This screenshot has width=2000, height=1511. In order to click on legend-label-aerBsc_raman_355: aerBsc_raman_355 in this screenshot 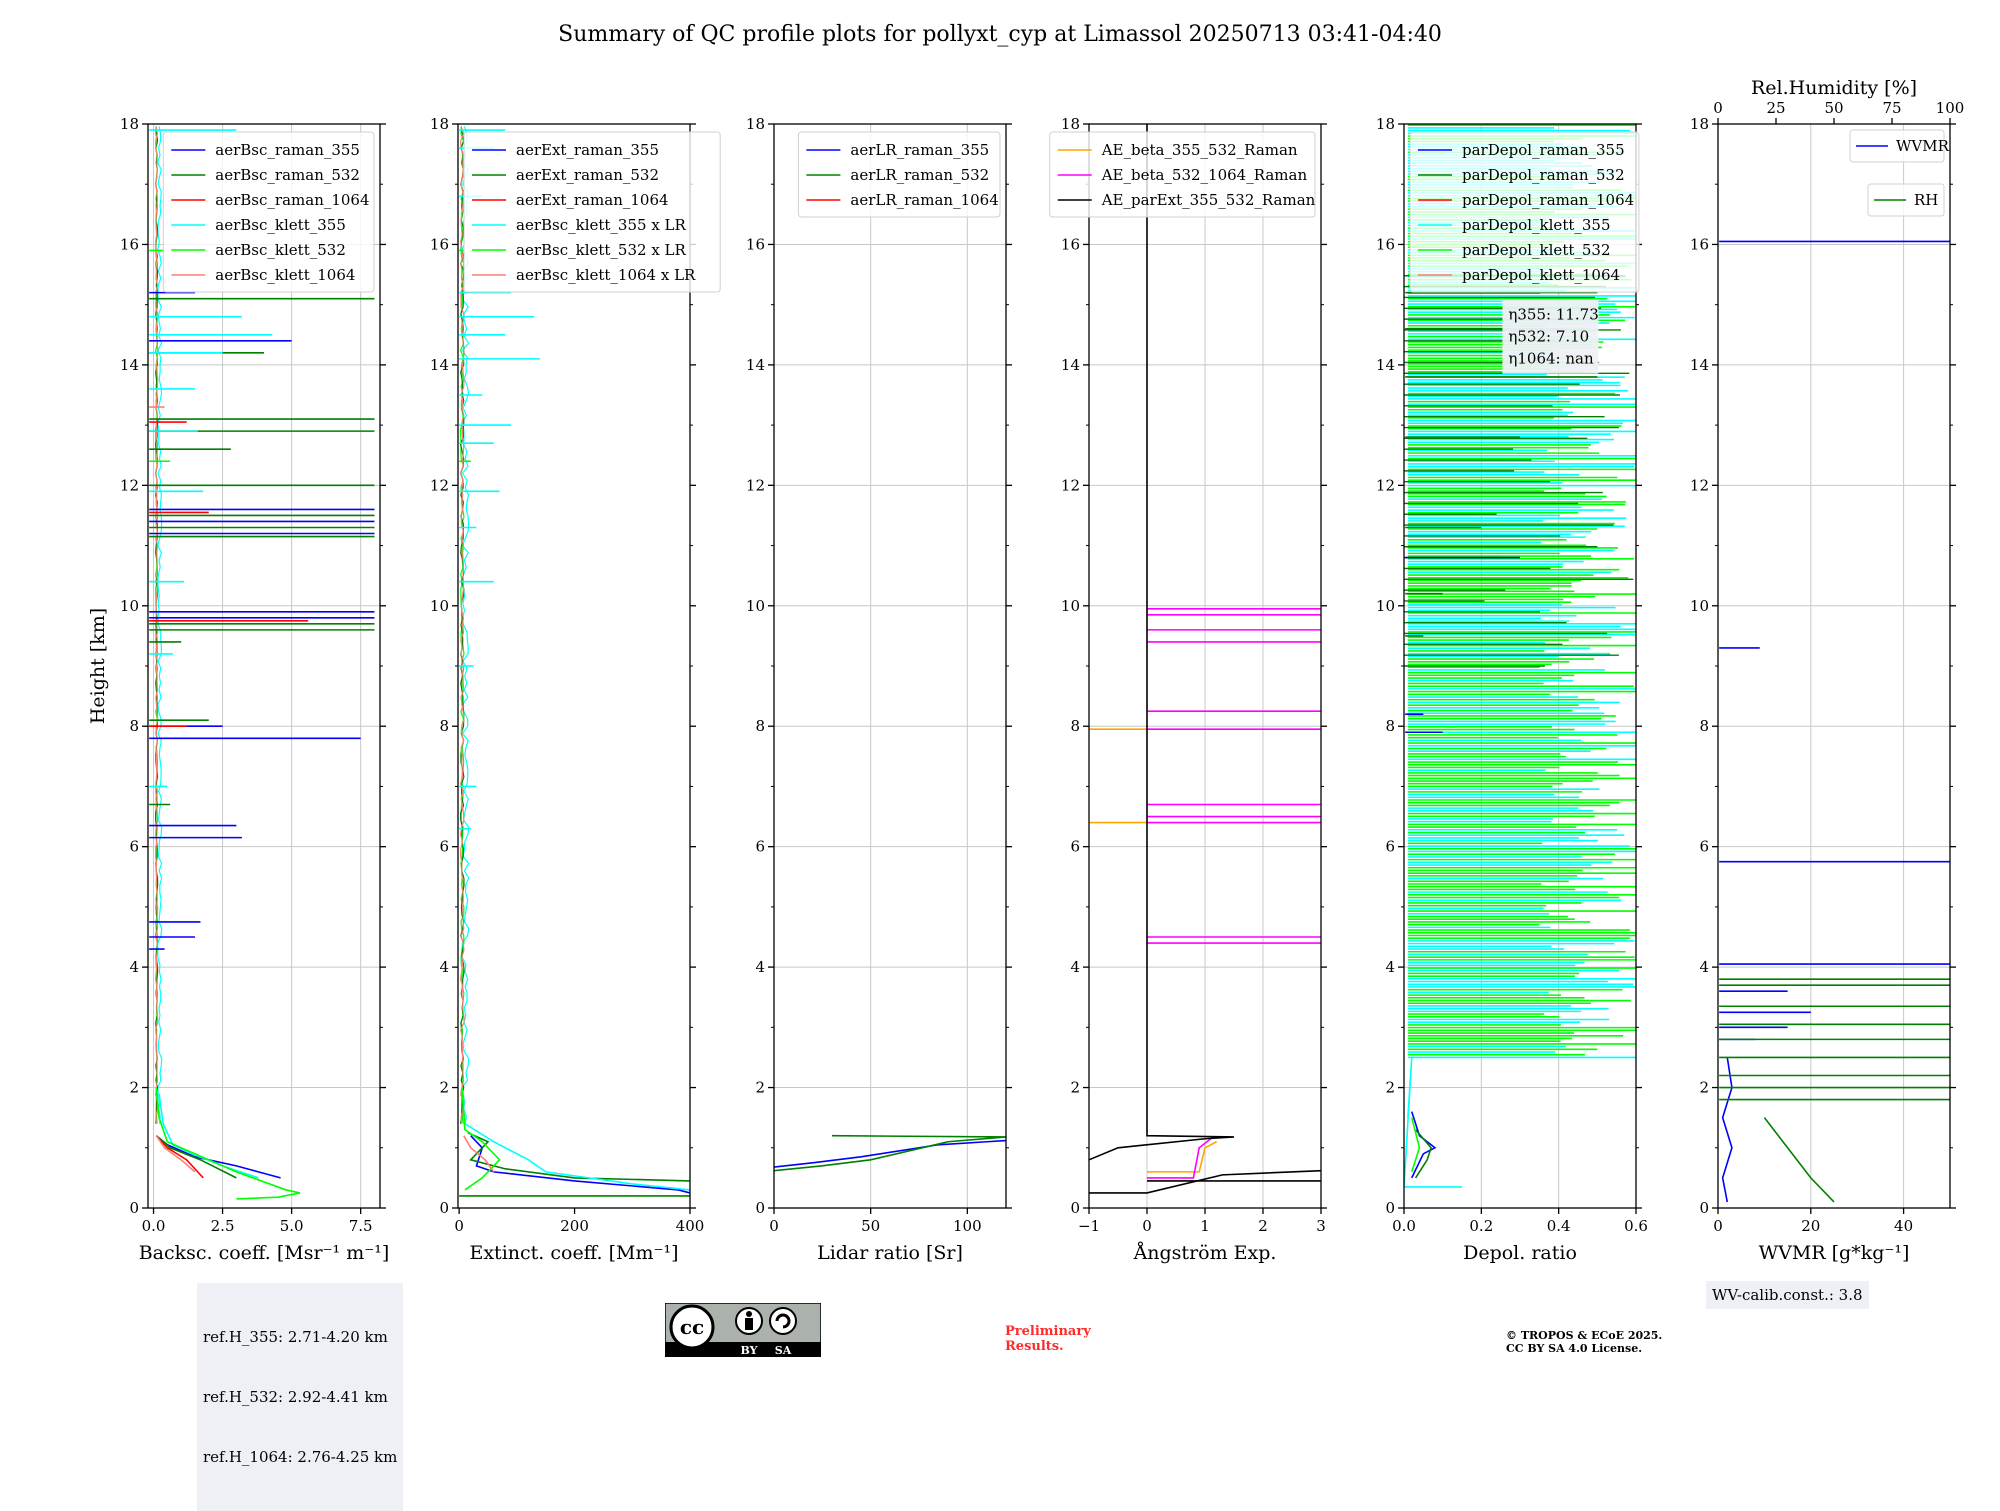, I will do `click(287, 150)`.